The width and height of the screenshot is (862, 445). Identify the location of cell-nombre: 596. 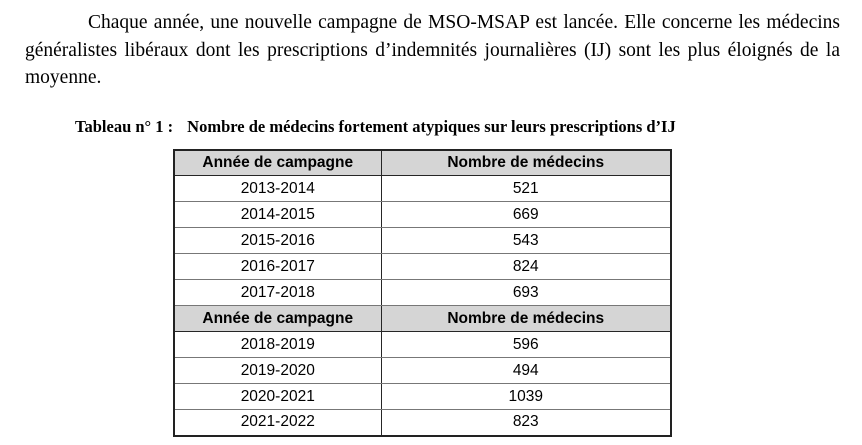
(526, 344).